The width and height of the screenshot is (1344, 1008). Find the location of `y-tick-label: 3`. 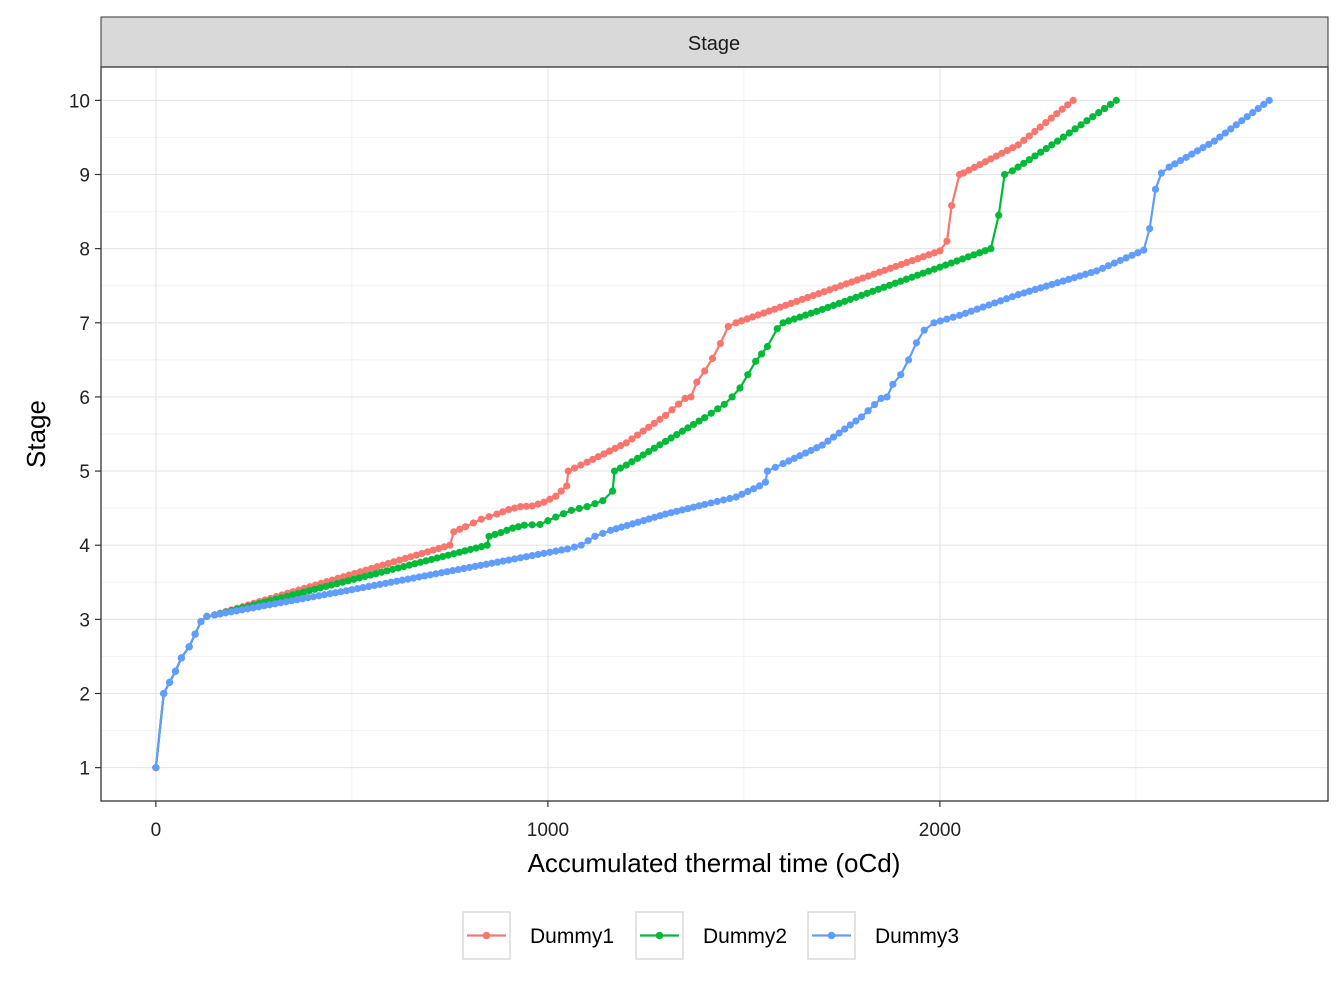

y-tick-label: 3 is located at coordinates (84, 620).